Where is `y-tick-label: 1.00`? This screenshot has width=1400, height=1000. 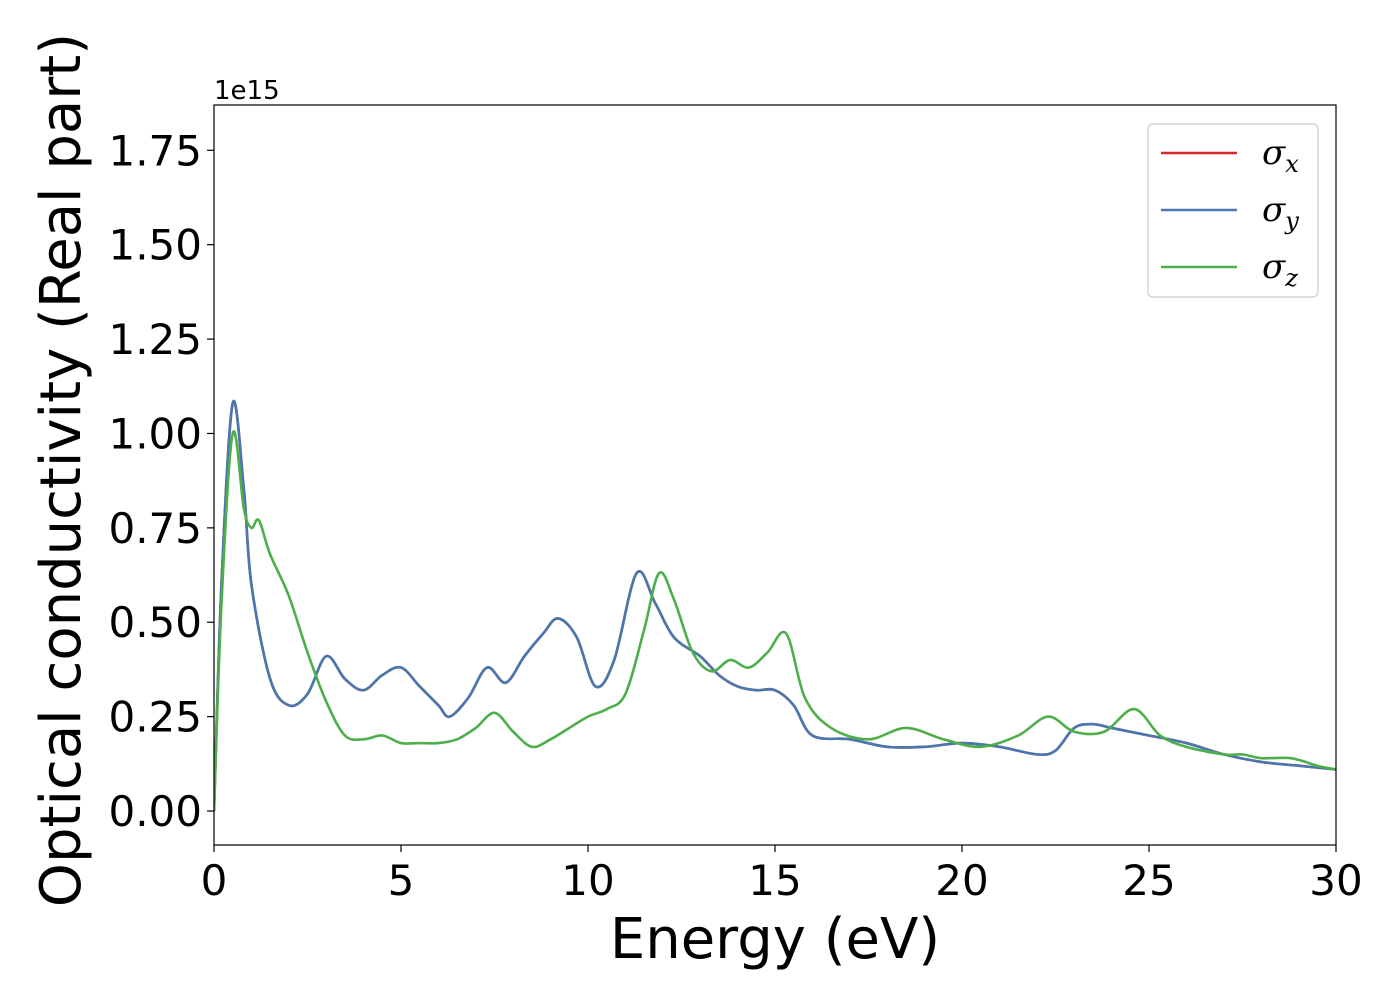
y-tick-label: 1.00 is located at coordinates (155, 433).